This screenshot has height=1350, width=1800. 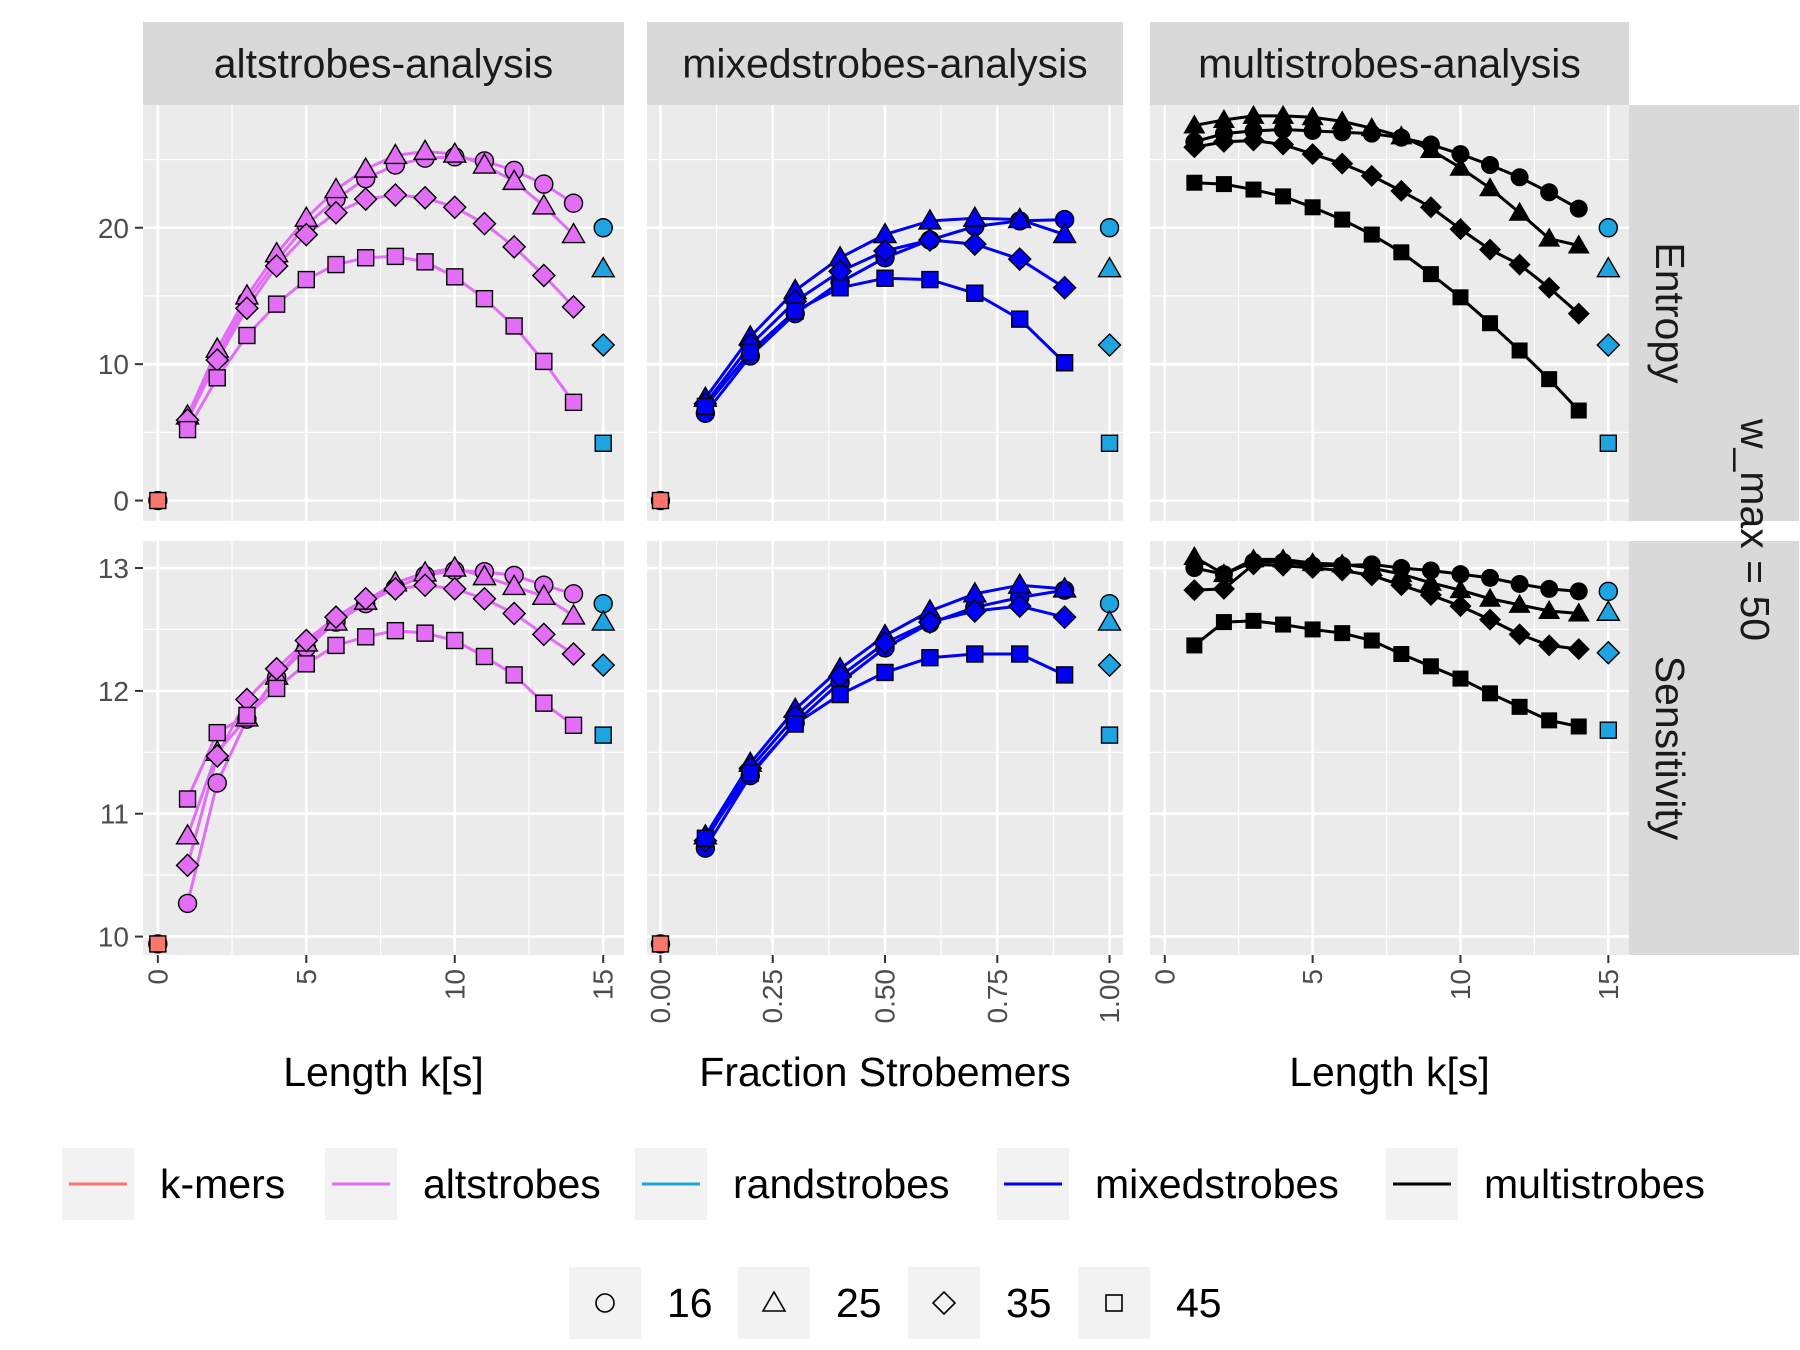 What do you see at coordinates (1389, 1072) in the screenshot?
I see `x-axis-title: Length k[s]` at bounding box center [1389, 1072].